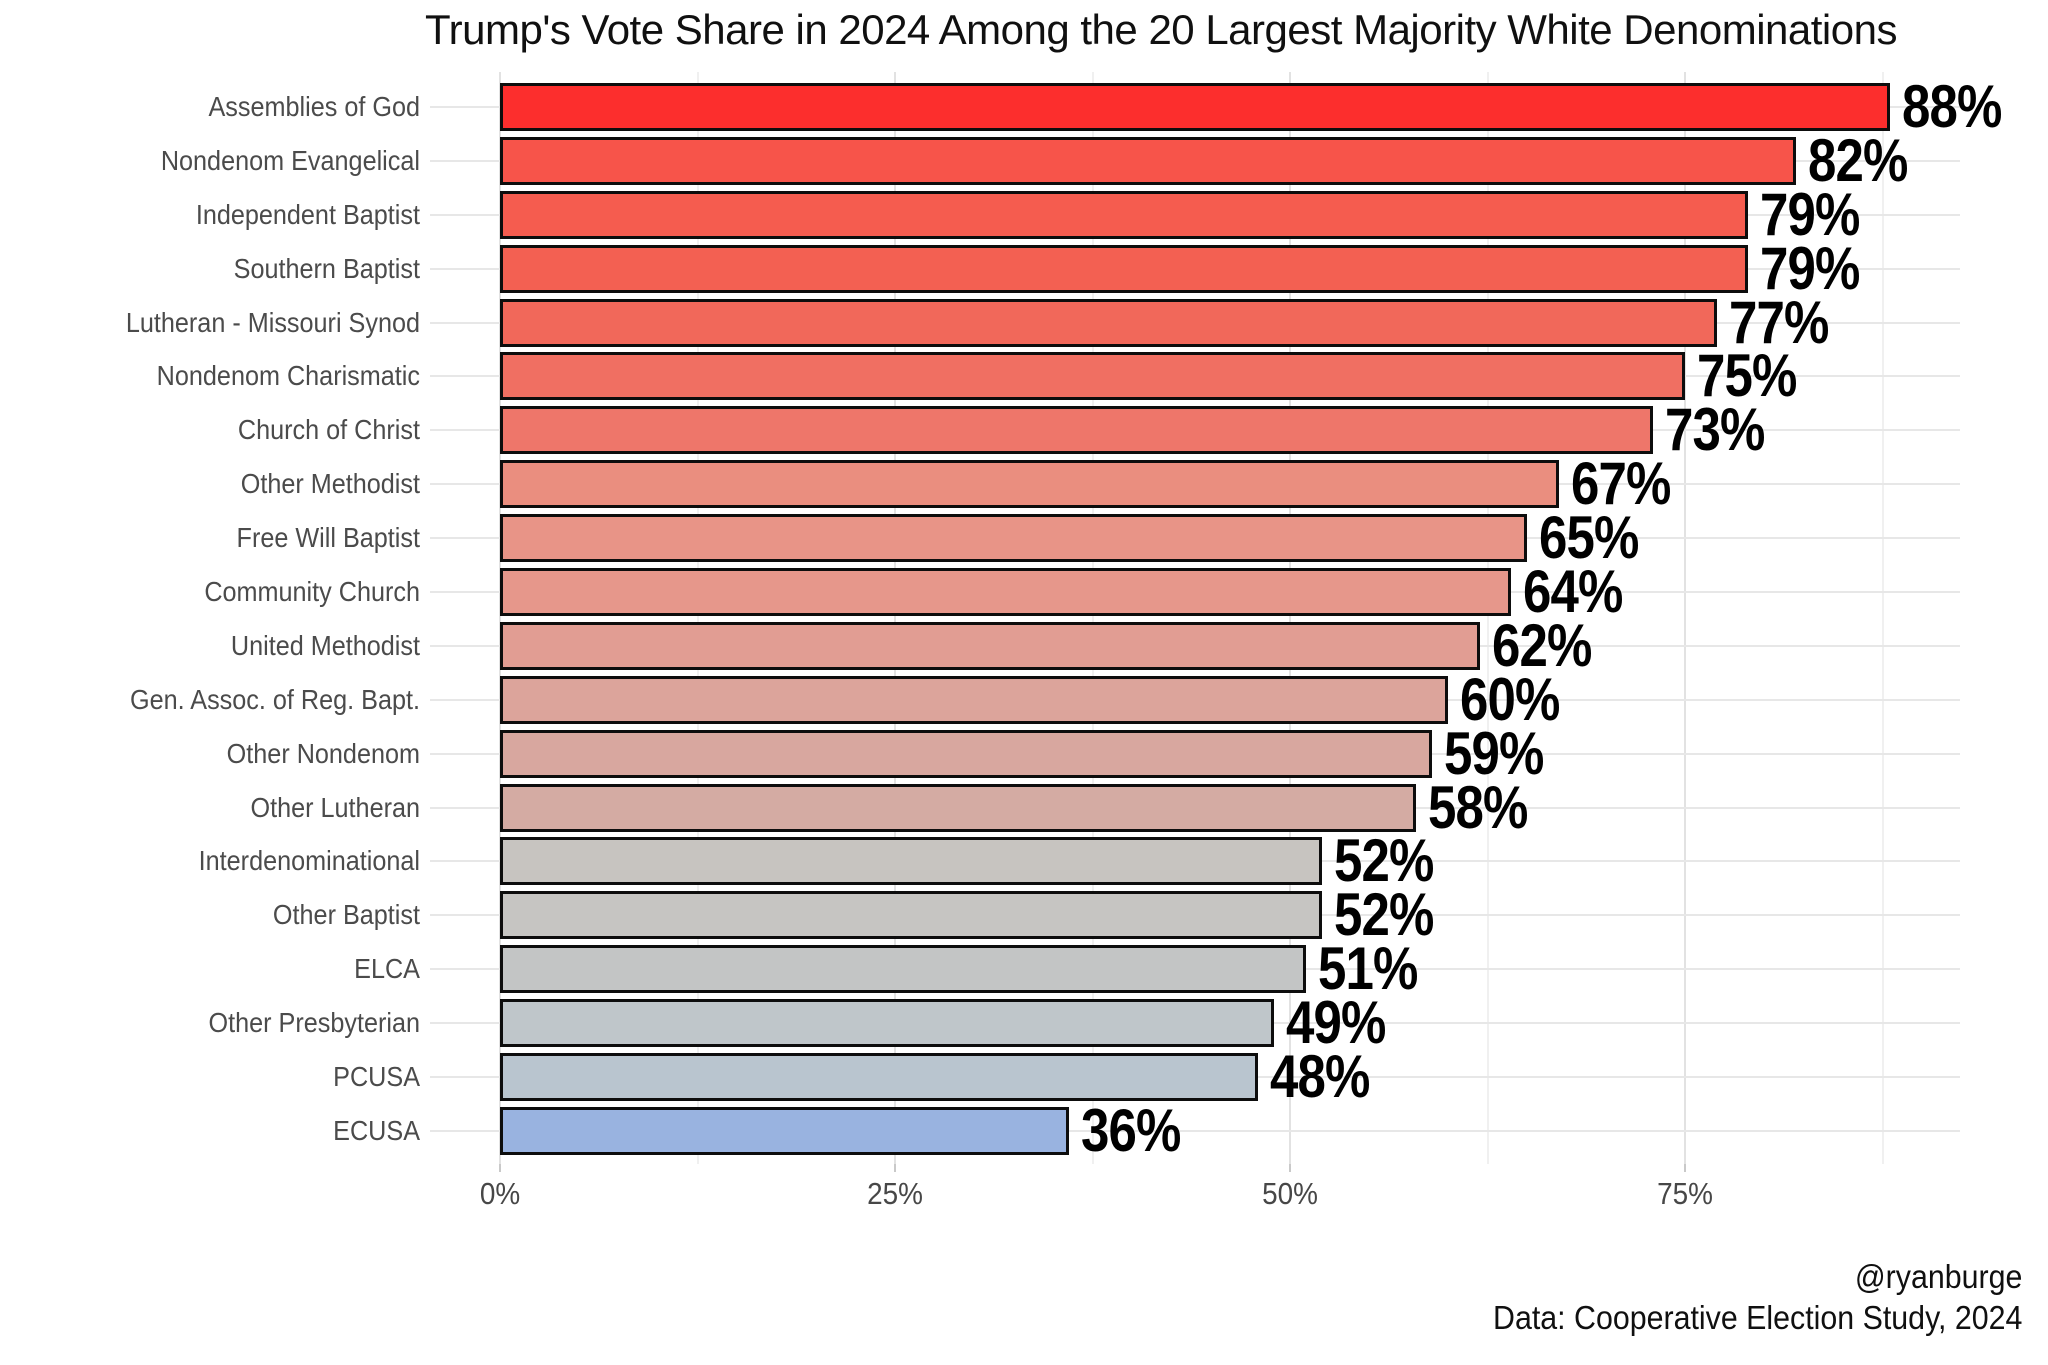 The height and width of the screenshot is (1365, 2048). Describe the element at coordinates (328, 430) in the screenshot. I see `category-label: Church of Christ` at that location.